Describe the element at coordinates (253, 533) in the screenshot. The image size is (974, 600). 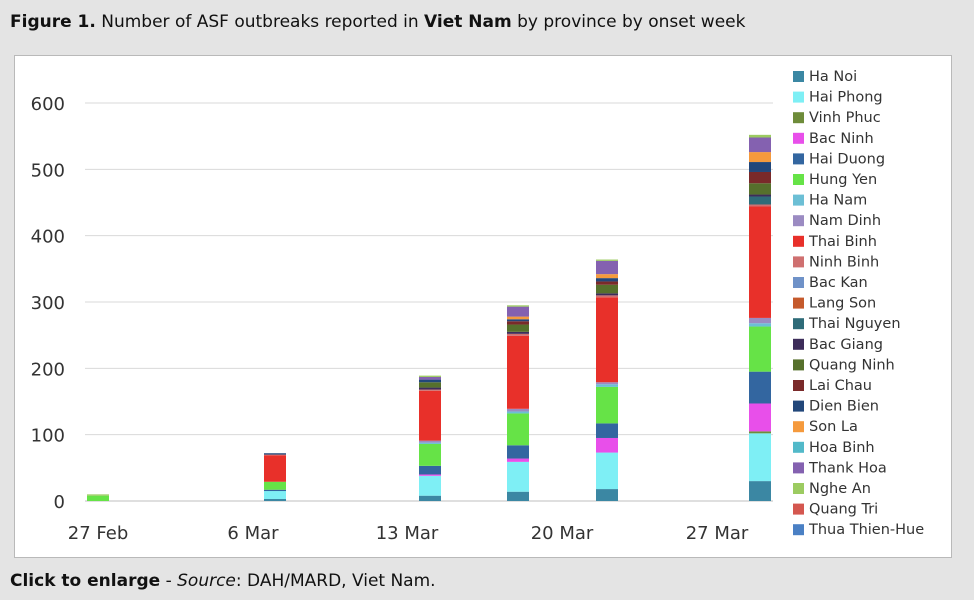
I see `x-tick-label: 6 Mar` at that location.